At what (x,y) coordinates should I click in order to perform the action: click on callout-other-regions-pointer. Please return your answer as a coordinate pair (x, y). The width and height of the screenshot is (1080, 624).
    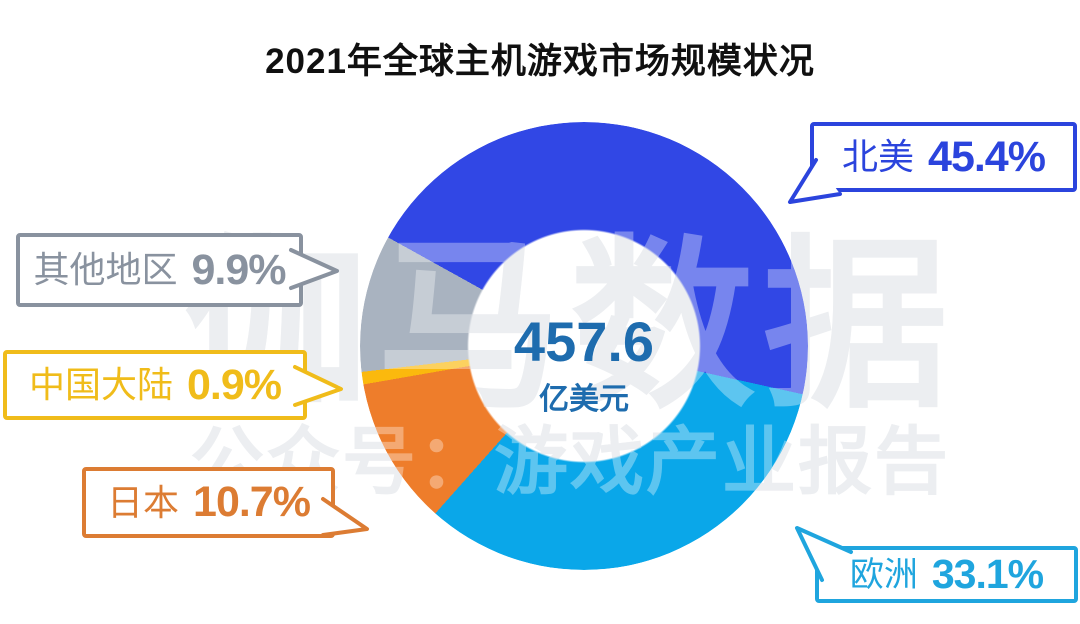
    Looking at the image, I should click on (314, 269).